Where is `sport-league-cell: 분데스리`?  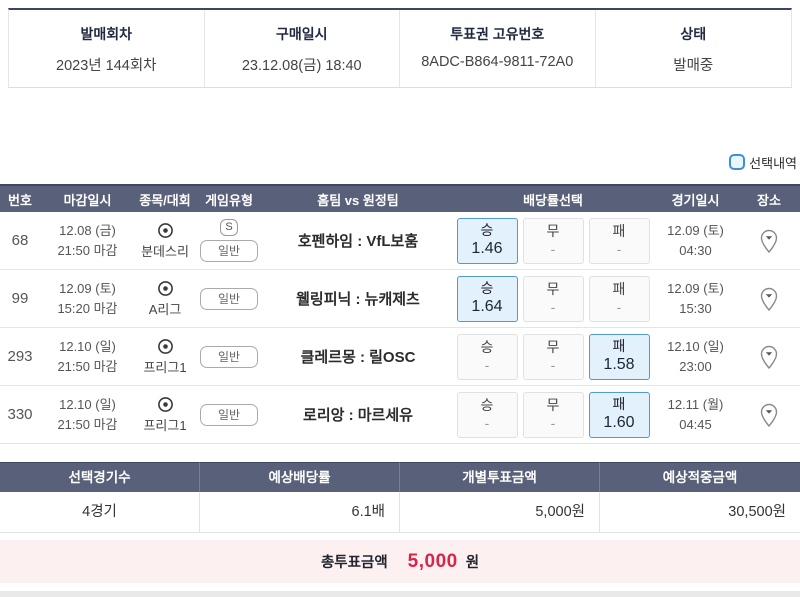 sport-league-cell: 분데스리 is located at coordinates (165, 241).